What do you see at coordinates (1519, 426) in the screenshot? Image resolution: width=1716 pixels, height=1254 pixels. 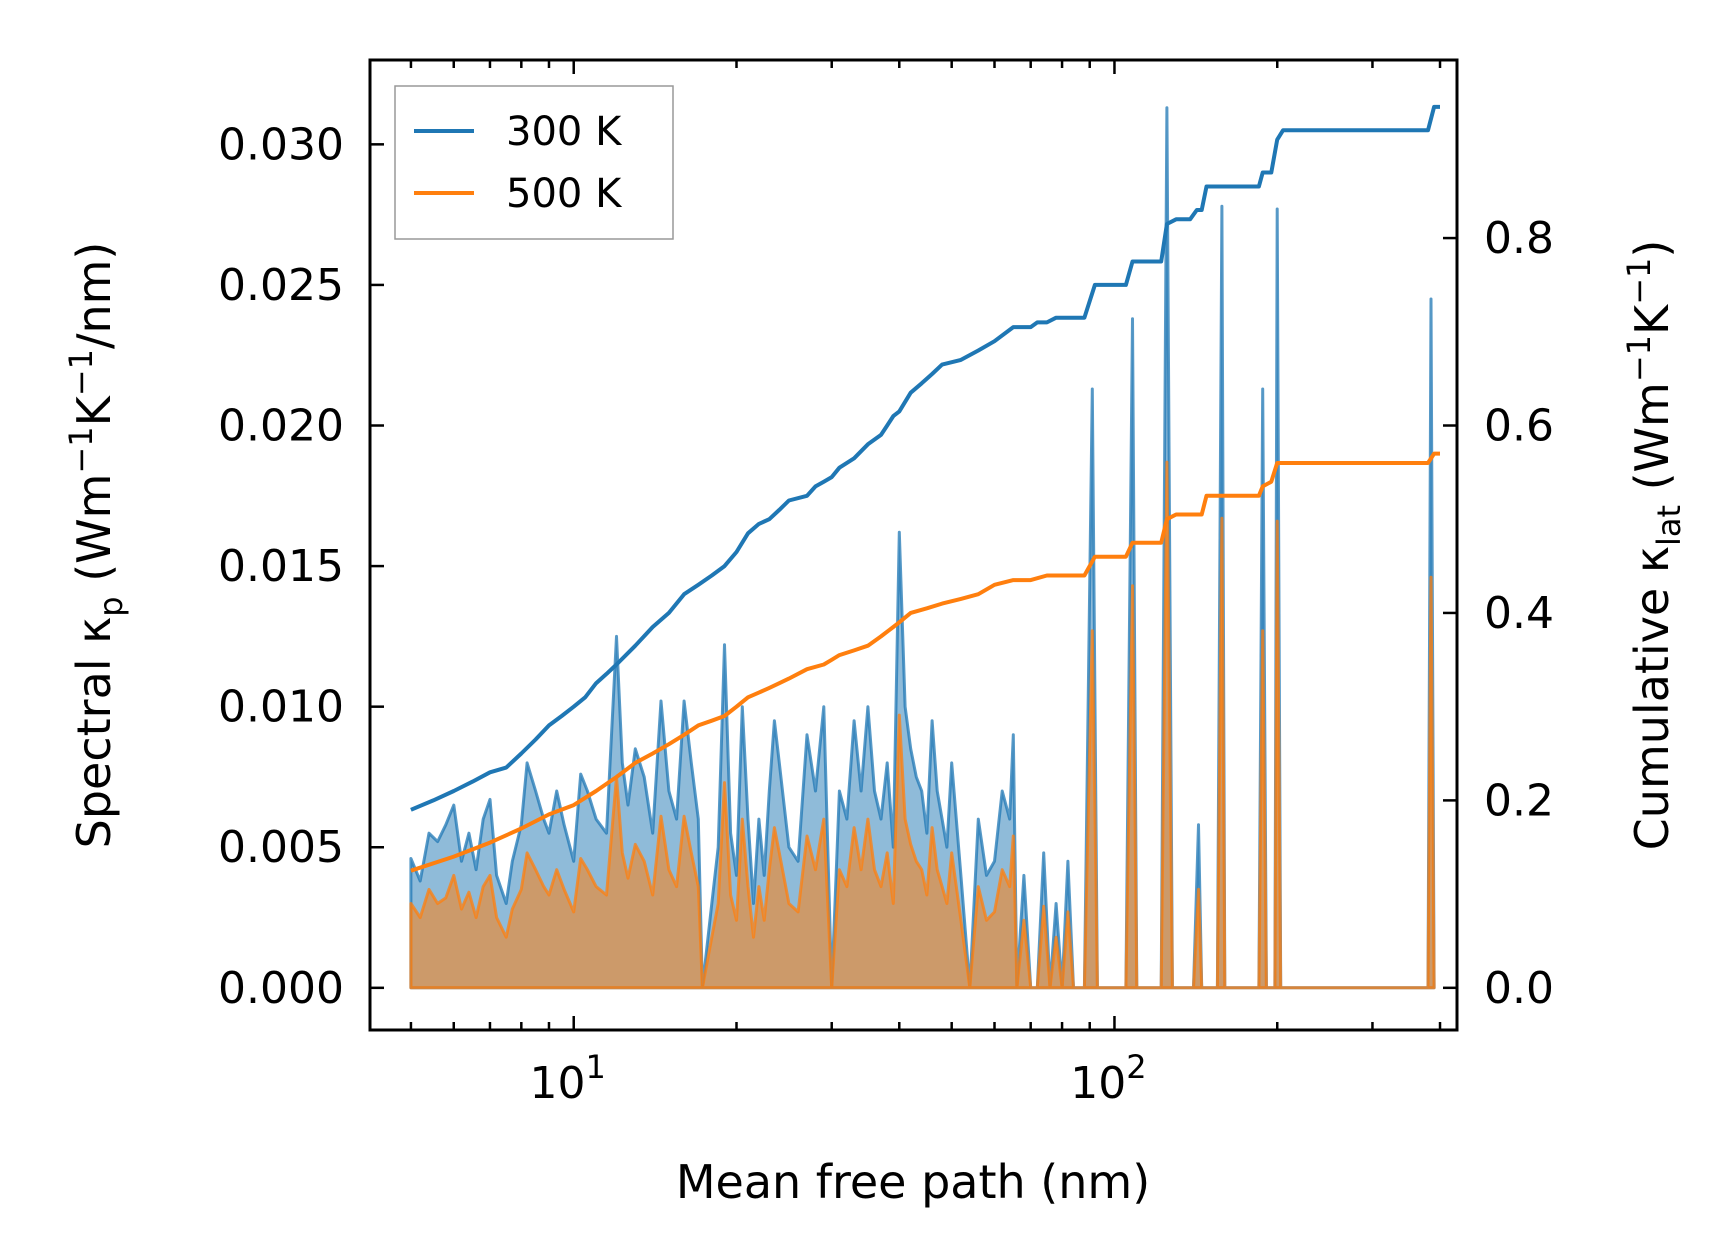 I see `right-tick-label: 0.6` at bounding box center [1519, 426].